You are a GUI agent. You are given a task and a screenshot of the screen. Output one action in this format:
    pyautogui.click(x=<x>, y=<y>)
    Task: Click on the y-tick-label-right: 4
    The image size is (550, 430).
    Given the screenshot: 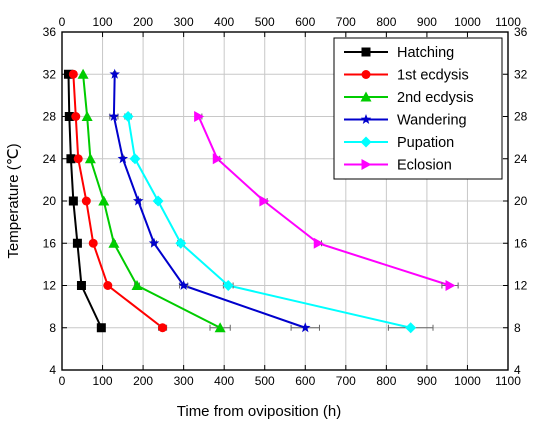 What is the action you would take?
    pyautogui.click(x=517, y=370)
    